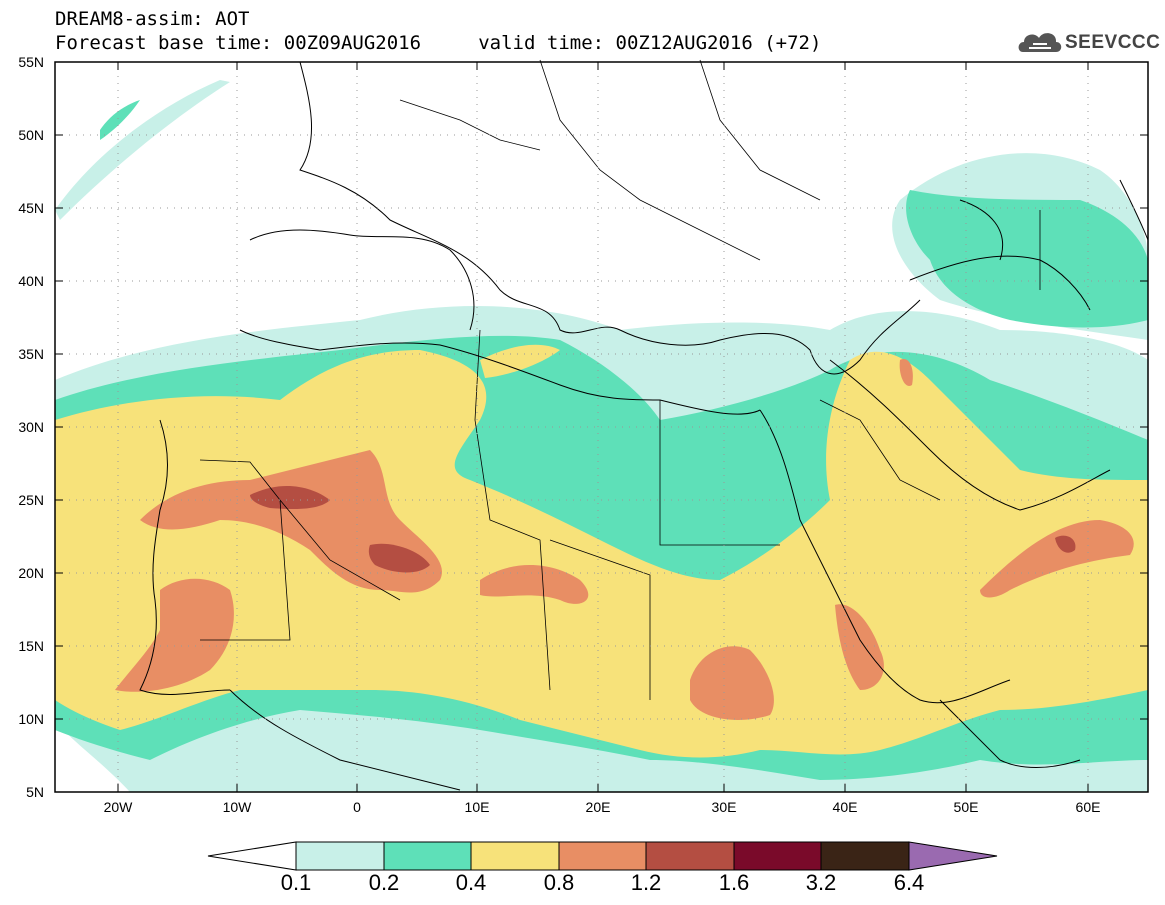 The width and height of the screenshot is (1165, 905). I want to click on colorbar-label: 6.4, so click(909, 882).